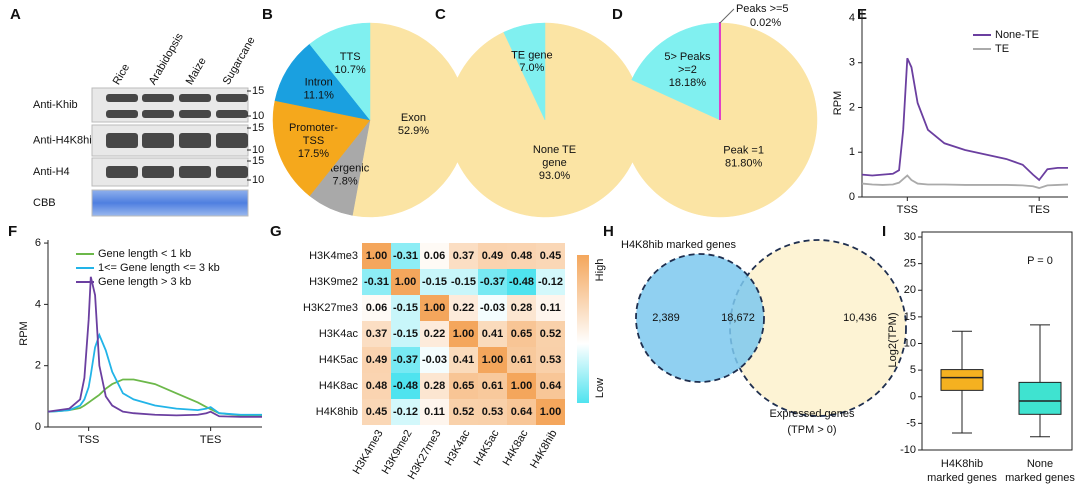  Describe the element at coordinates (812, 414) in the screenshot. I see `set-label-line: Expressed genes` at that location.